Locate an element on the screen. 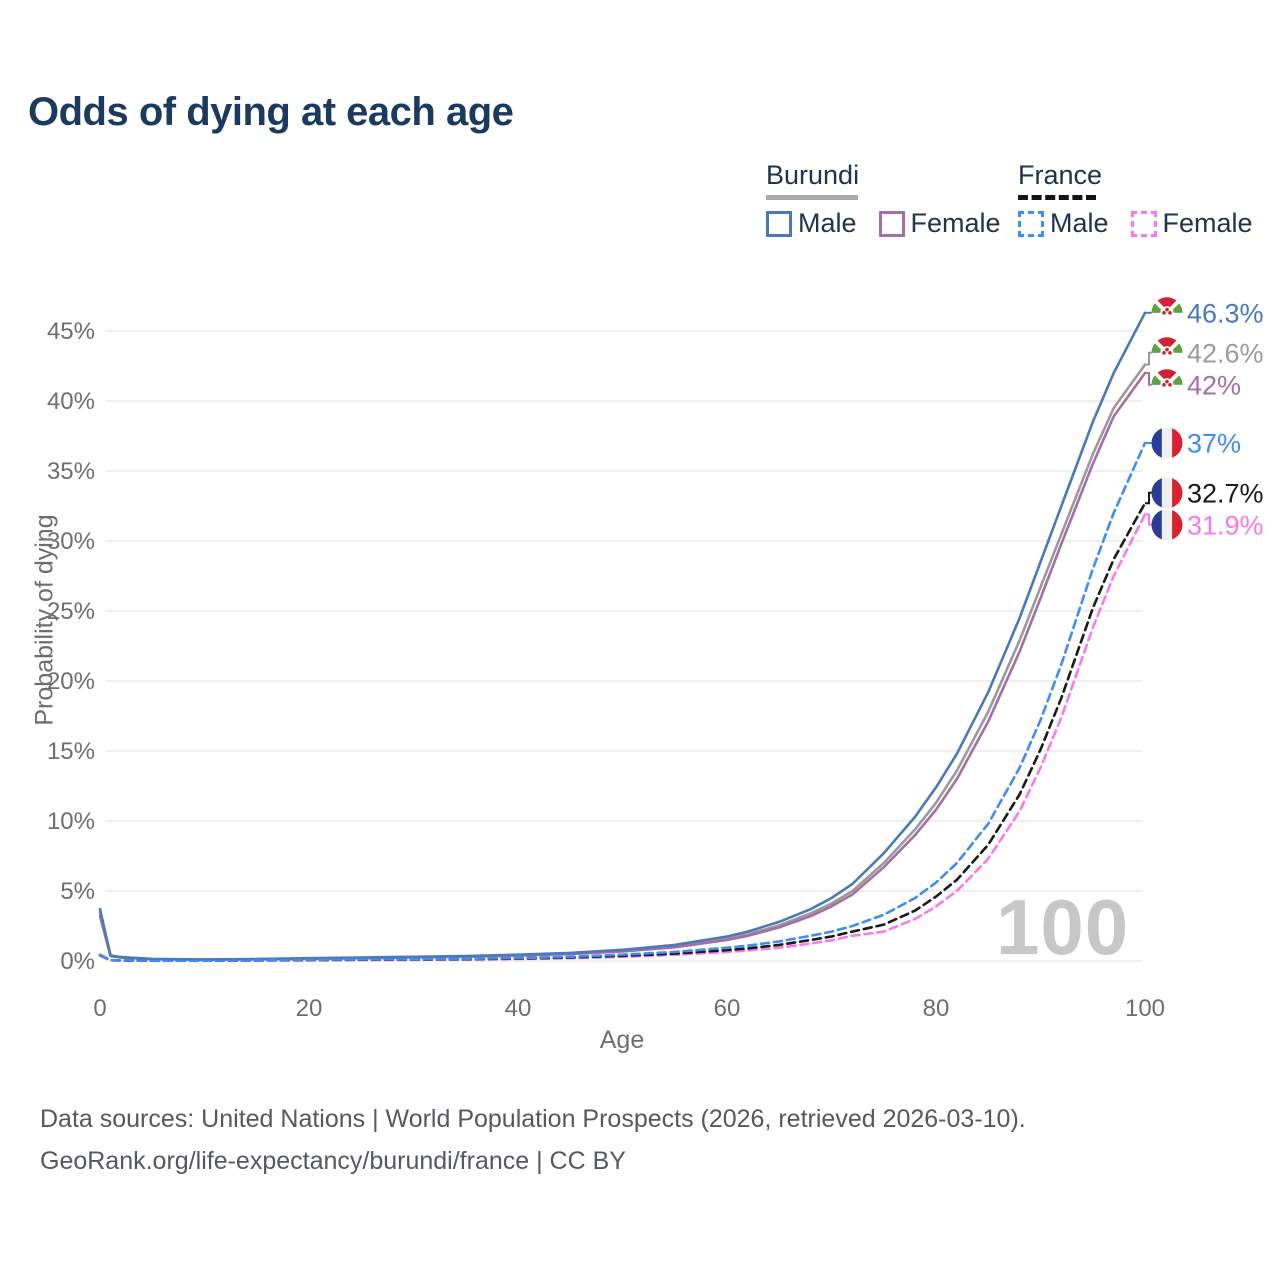  burundi-solid-line-swatch is located at coordinates (812, 197).